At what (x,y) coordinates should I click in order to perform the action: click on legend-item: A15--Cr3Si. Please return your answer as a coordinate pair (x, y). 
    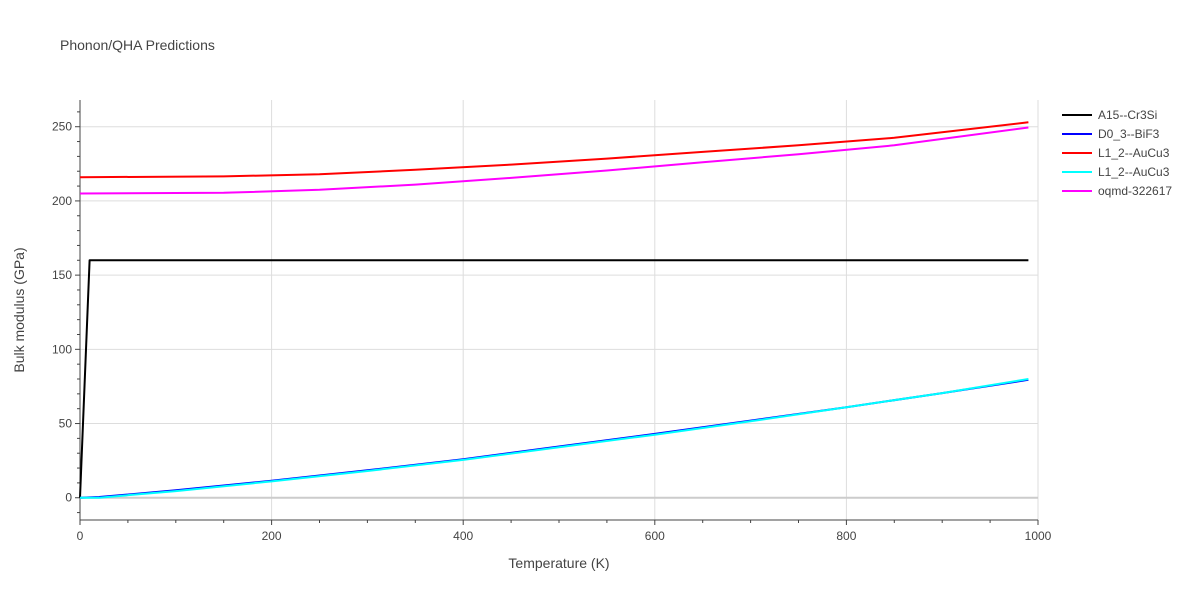
    Looking at the image, I should click on (1109, 115).